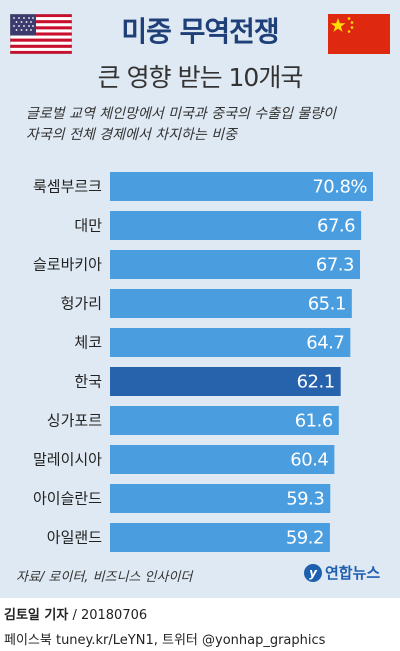  What do you see at coordinates (200, 31) in the screenshot?
I see `page-title: 미중 무역전쟁` at bounding box center [200, 31].